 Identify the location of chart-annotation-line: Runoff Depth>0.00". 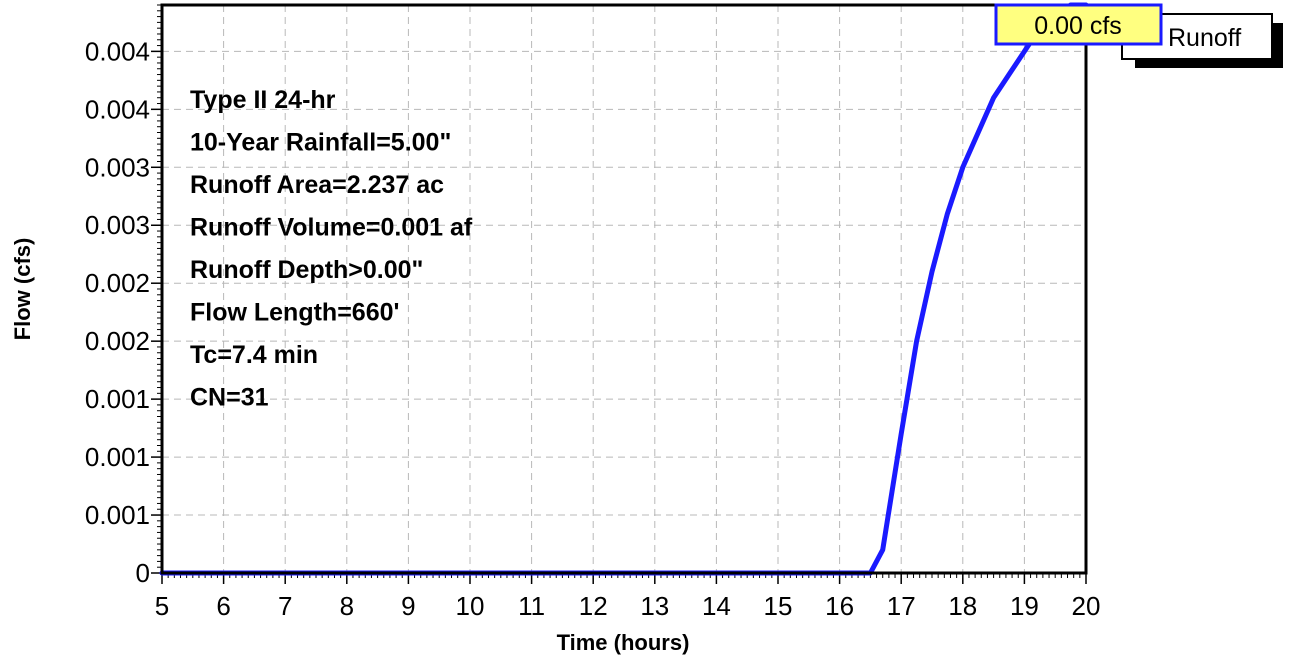
(306, 270).